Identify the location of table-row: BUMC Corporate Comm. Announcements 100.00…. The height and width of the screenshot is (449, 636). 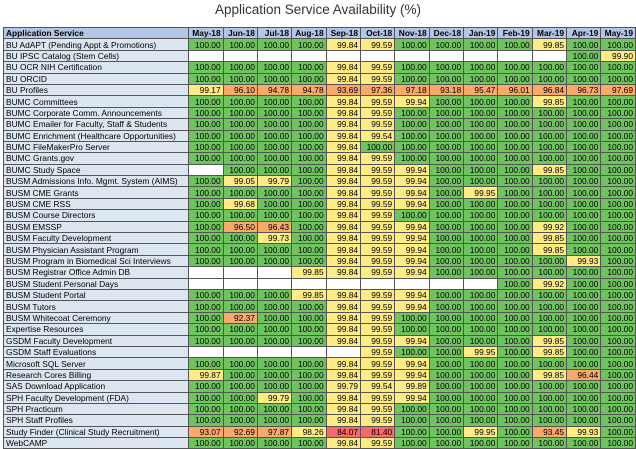
(319, 113).